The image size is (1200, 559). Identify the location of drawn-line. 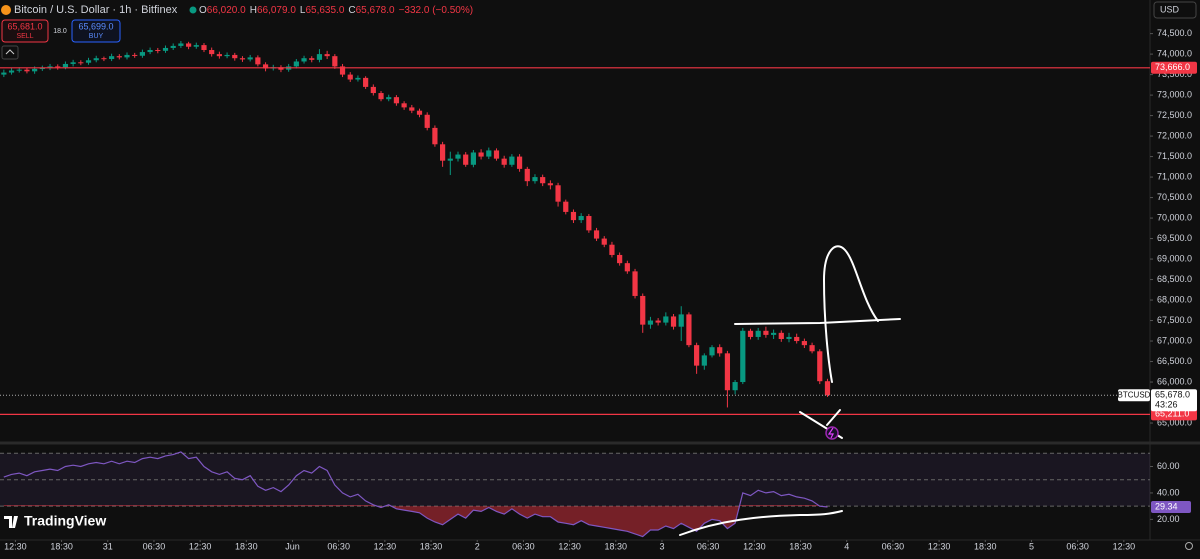
(817, 321).